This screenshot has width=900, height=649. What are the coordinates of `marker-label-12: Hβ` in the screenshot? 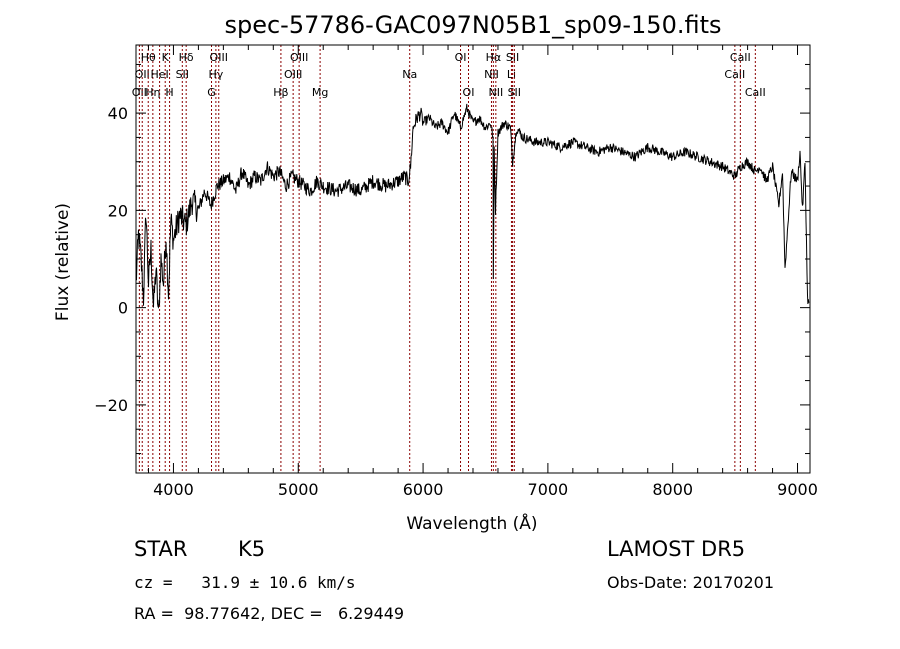 It's located at (280, 92).